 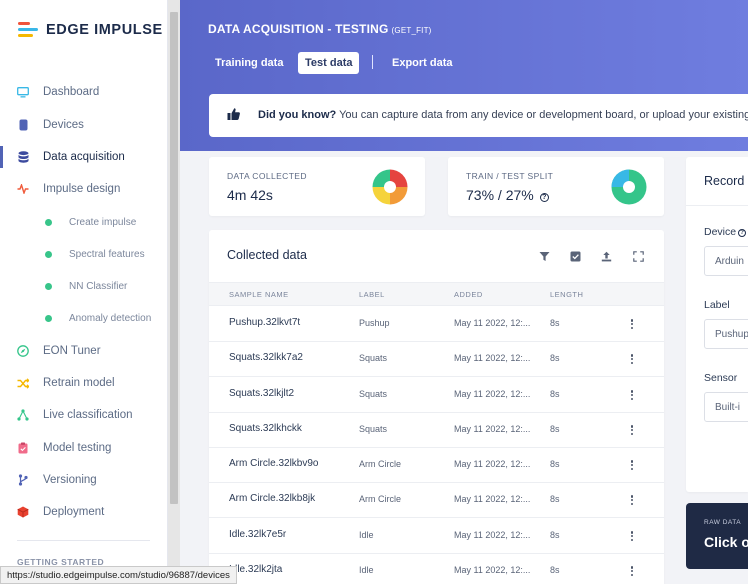 What do you see at coordinates (84, 189) in the screenshot?
I see `sidebar-item-impulse-design: Impulse design` at bounding box center [84, 189].